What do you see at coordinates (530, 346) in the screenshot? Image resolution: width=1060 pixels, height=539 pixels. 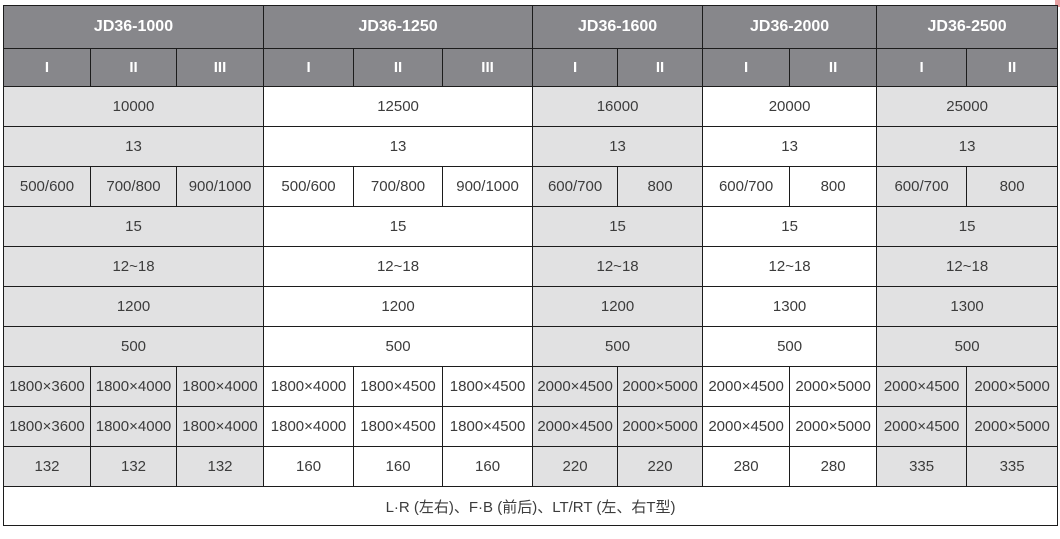 I see `table-row: 500 500 500 500 500` at bounding box center [530, 346].